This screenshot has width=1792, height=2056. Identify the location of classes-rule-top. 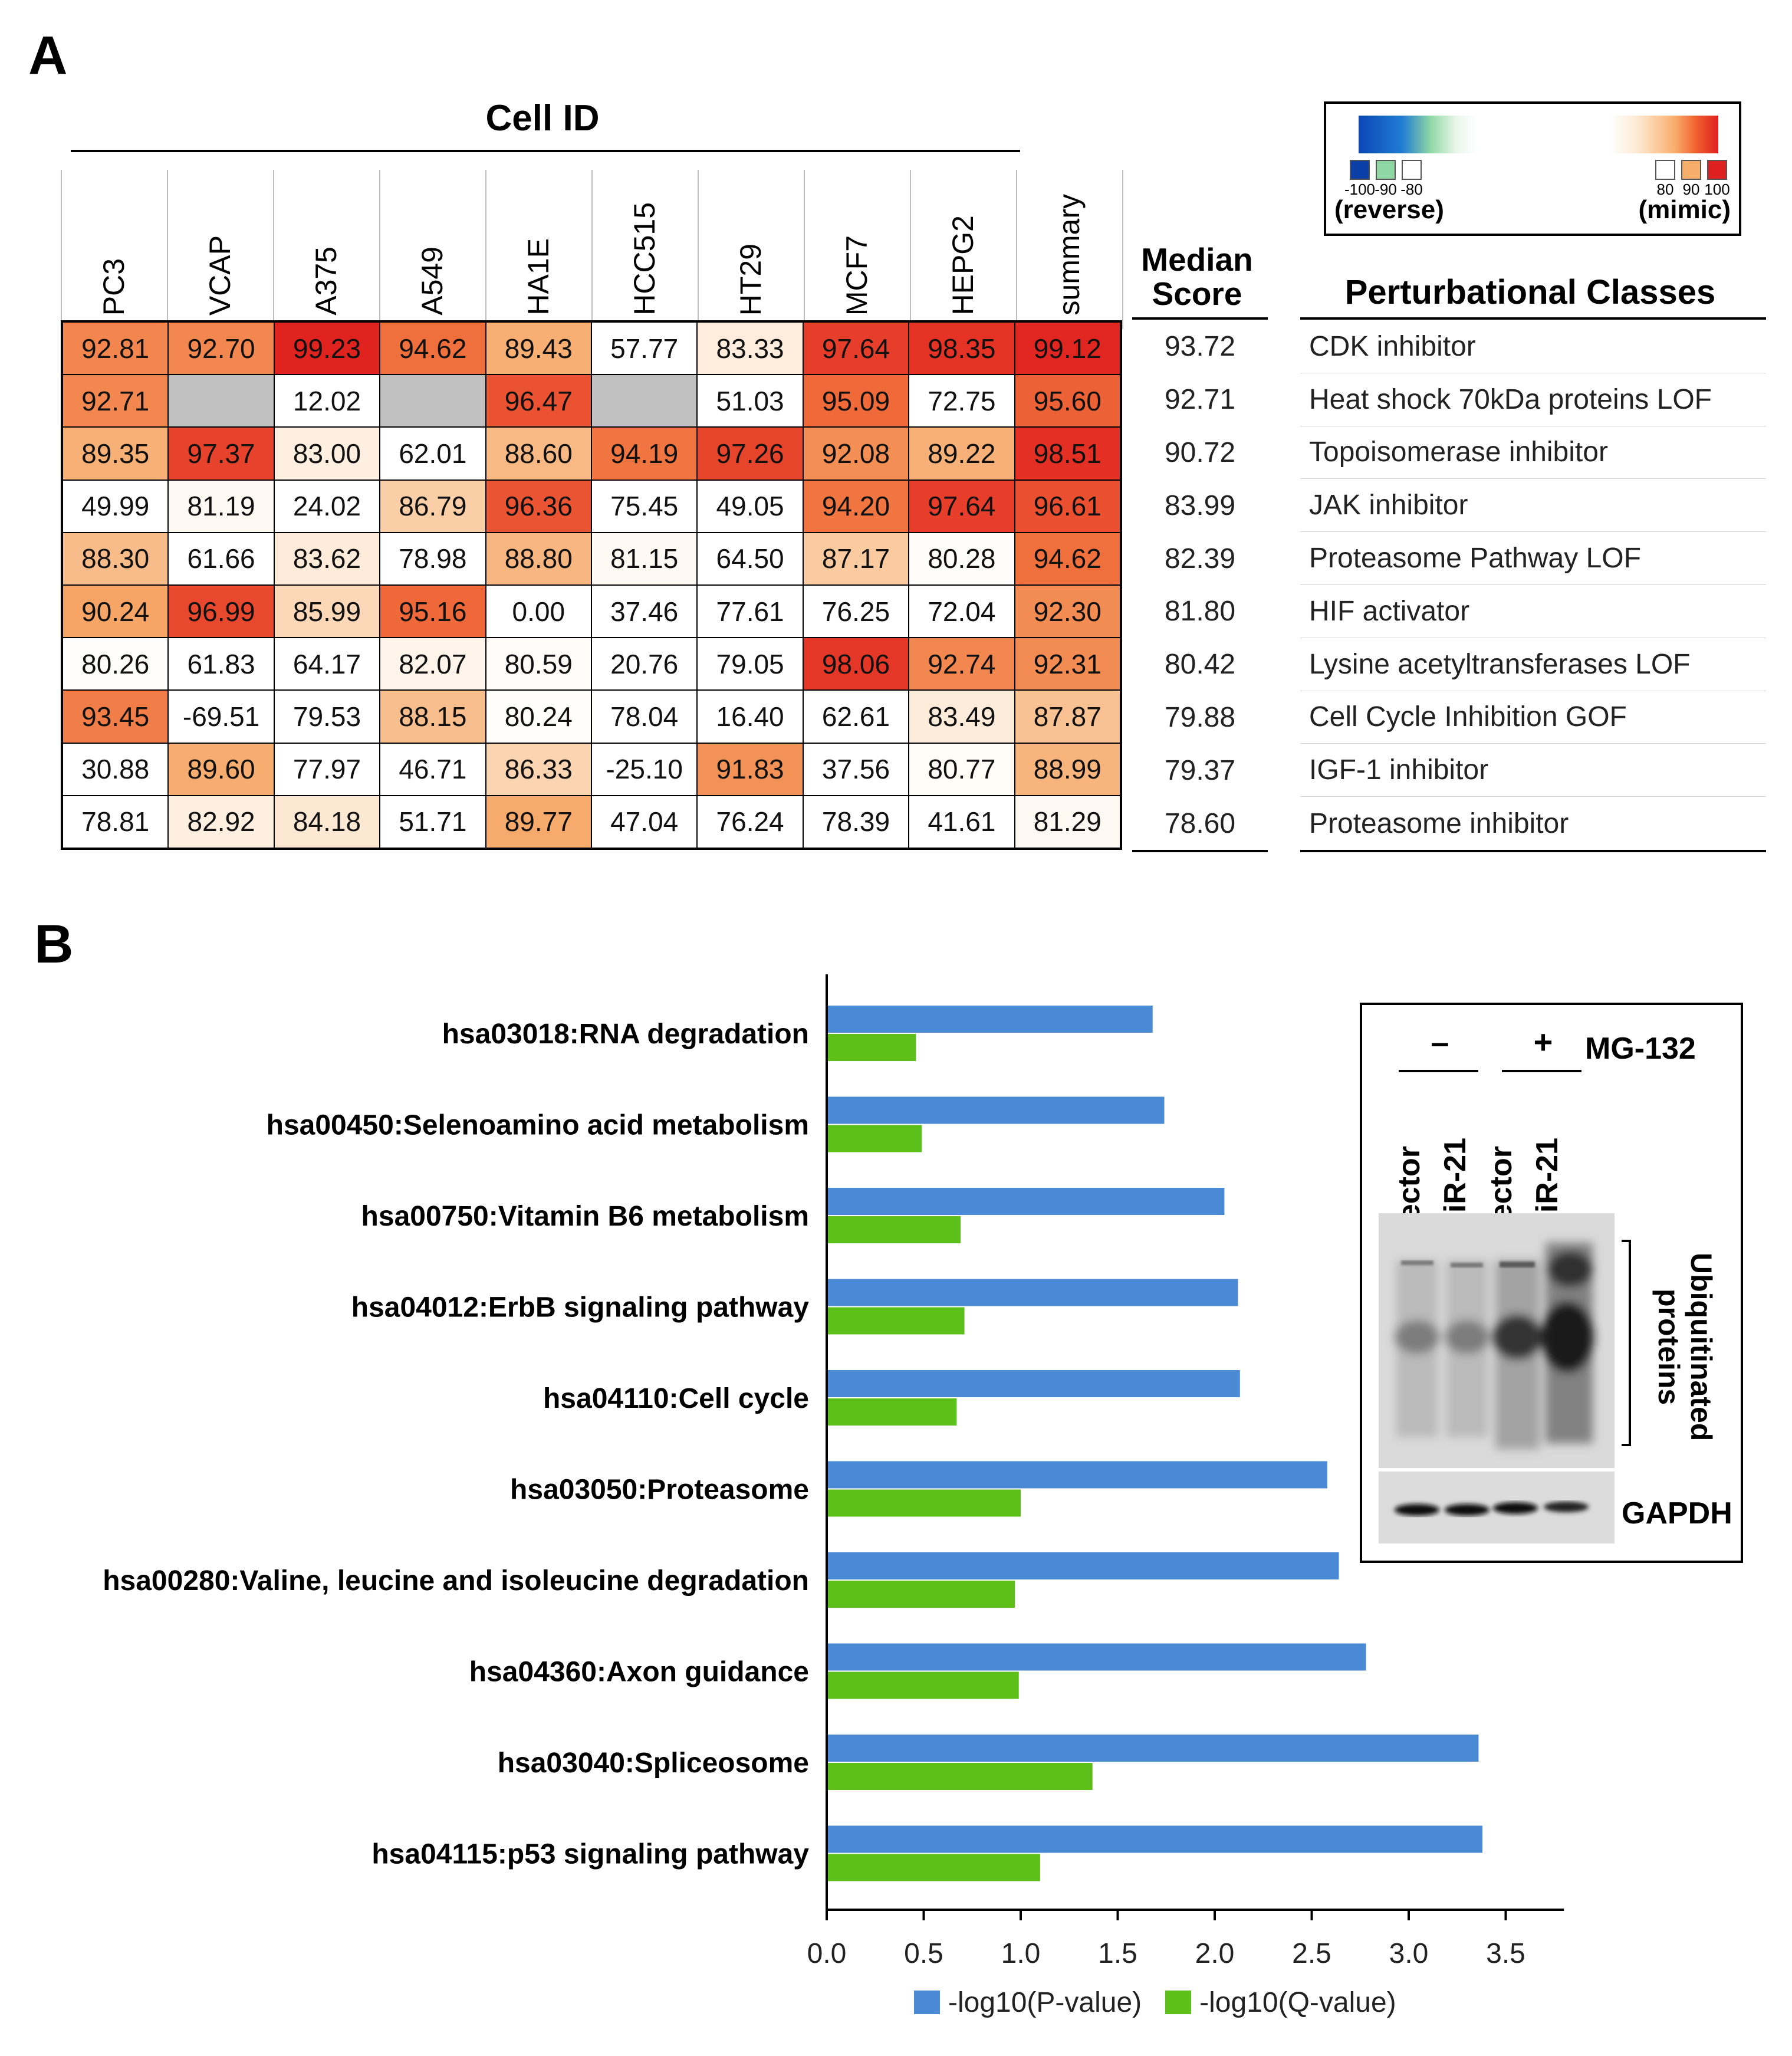
(1533, 318).